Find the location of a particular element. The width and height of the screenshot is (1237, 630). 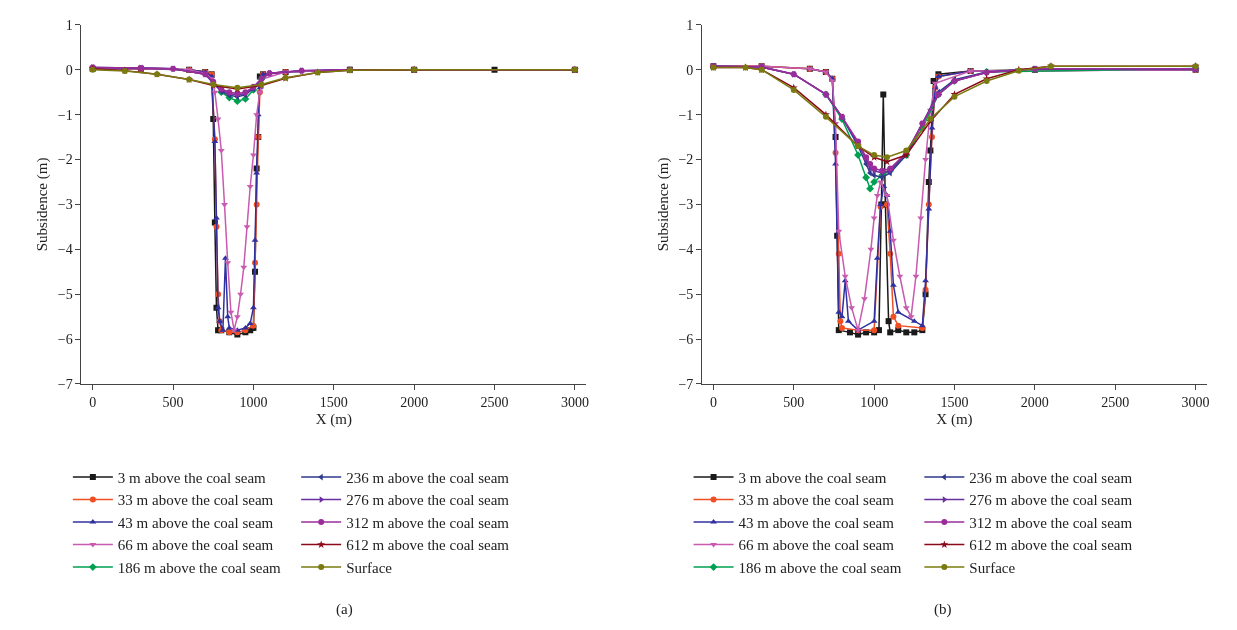

text: (b) is located at coordinates (943, 609).